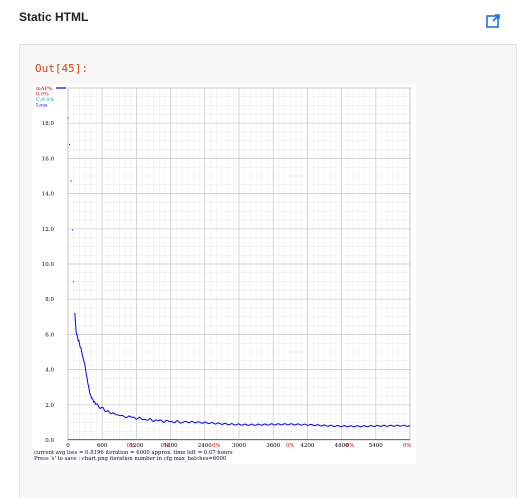  I want to click on x-tick-label: 2400, so click(205, 446).